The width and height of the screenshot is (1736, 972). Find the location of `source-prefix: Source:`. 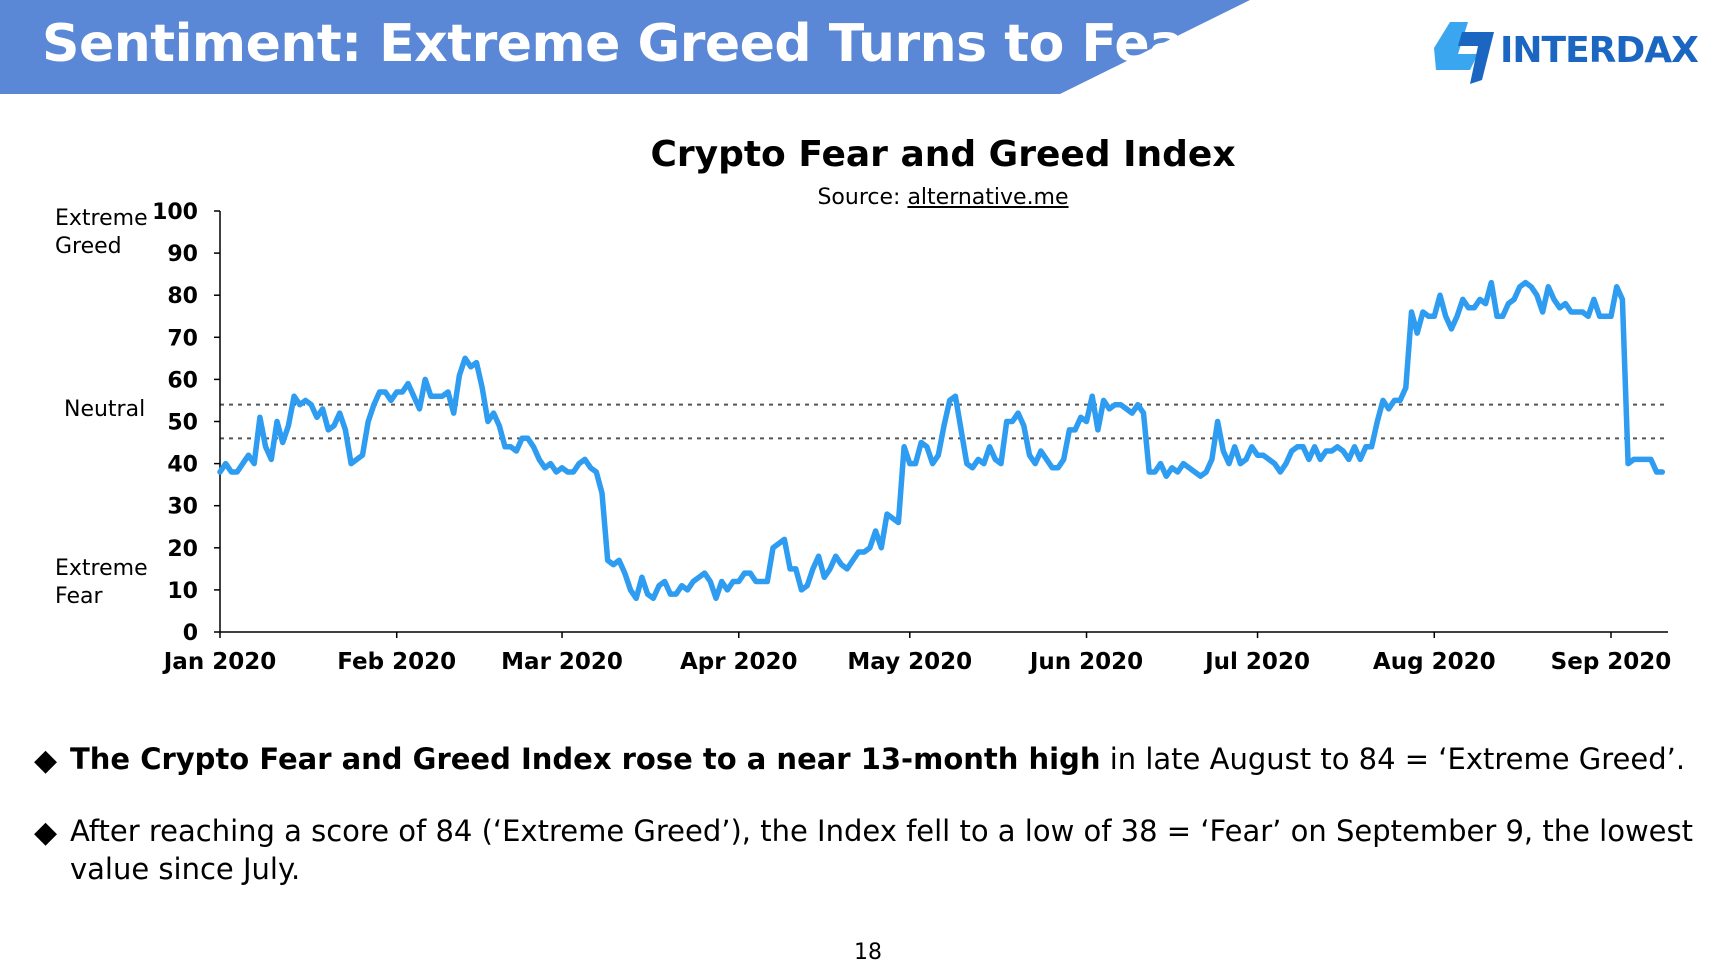

source-prefix: Source: is located at coordinates (862, 197).